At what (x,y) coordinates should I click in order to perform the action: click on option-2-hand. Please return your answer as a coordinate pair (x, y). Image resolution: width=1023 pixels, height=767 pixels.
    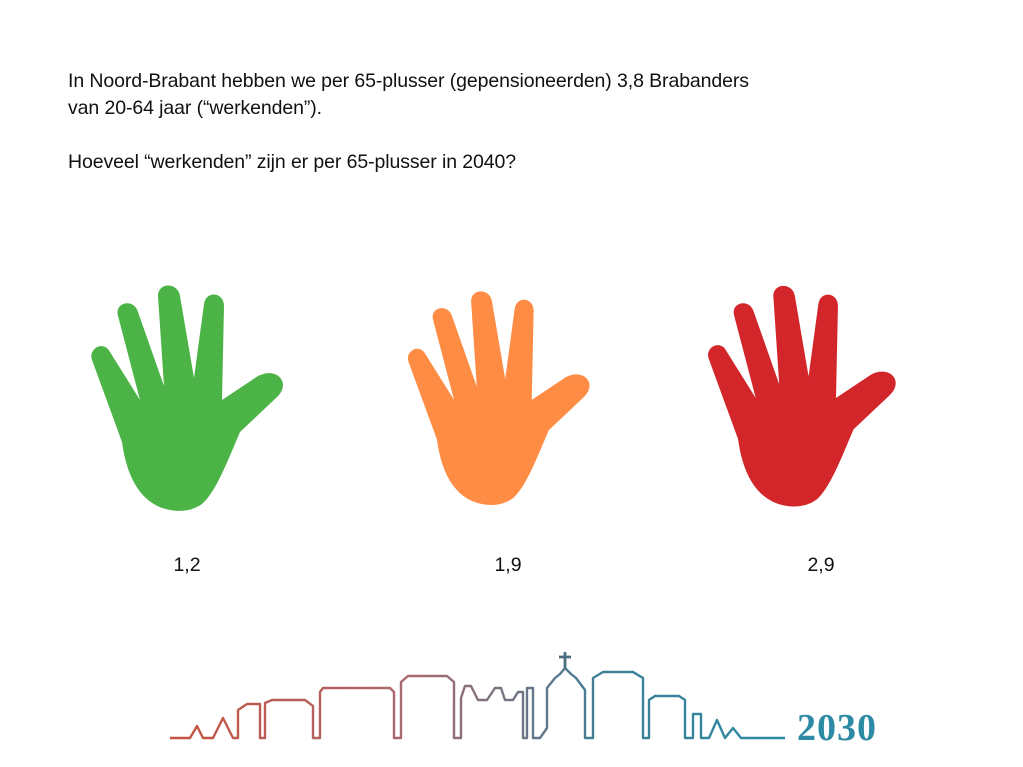
    Looking at the image, I should click on (509, 397).